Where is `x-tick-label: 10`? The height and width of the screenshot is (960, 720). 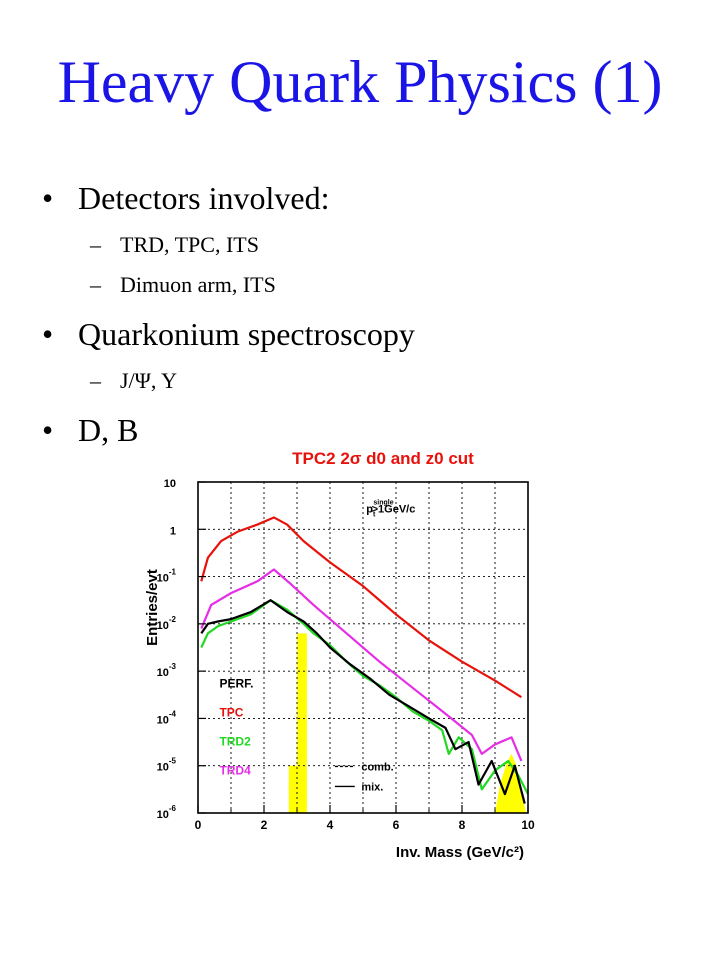
x-tick-label: 10 is located at coordinates (528, 825).